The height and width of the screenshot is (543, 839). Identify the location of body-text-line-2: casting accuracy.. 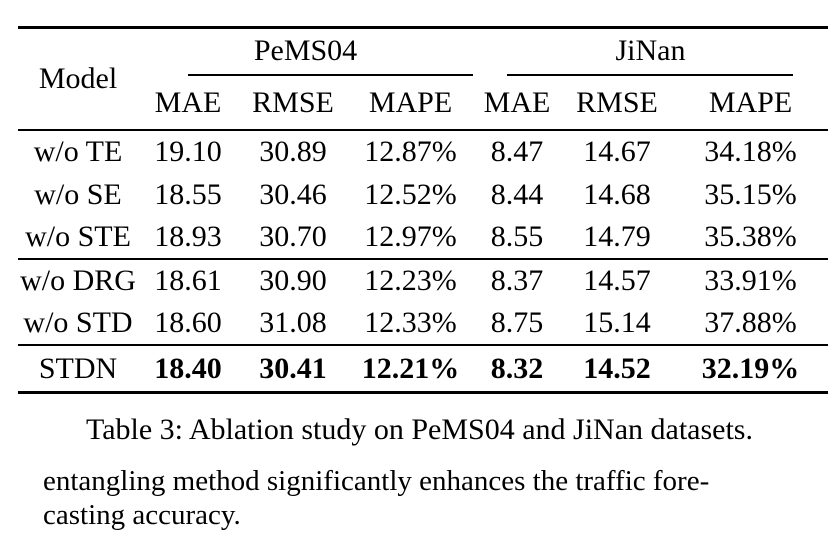
(142, 515).